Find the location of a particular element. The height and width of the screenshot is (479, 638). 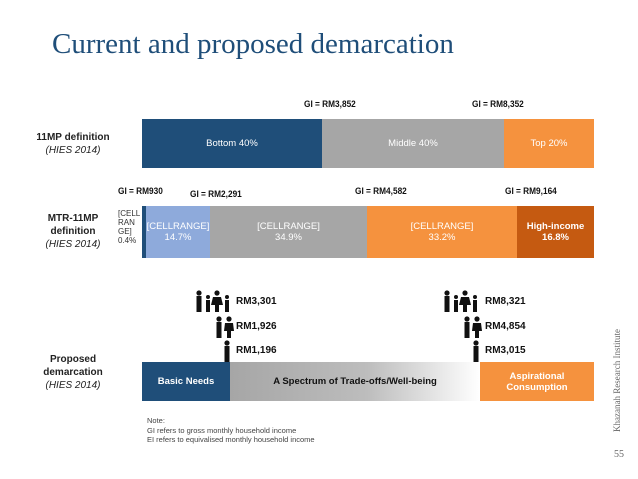

segment-label: Top 20% is located at coordinates (549, 143).